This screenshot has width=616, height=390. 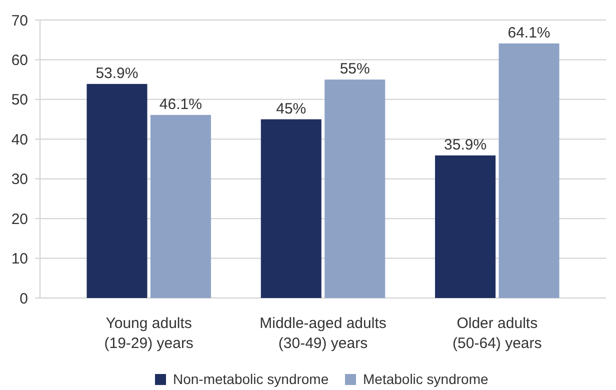 What do you see at coordinates (529, 33) in the screenshot?
I see `data-label: 64.1%` at bounding box center [529, 33].